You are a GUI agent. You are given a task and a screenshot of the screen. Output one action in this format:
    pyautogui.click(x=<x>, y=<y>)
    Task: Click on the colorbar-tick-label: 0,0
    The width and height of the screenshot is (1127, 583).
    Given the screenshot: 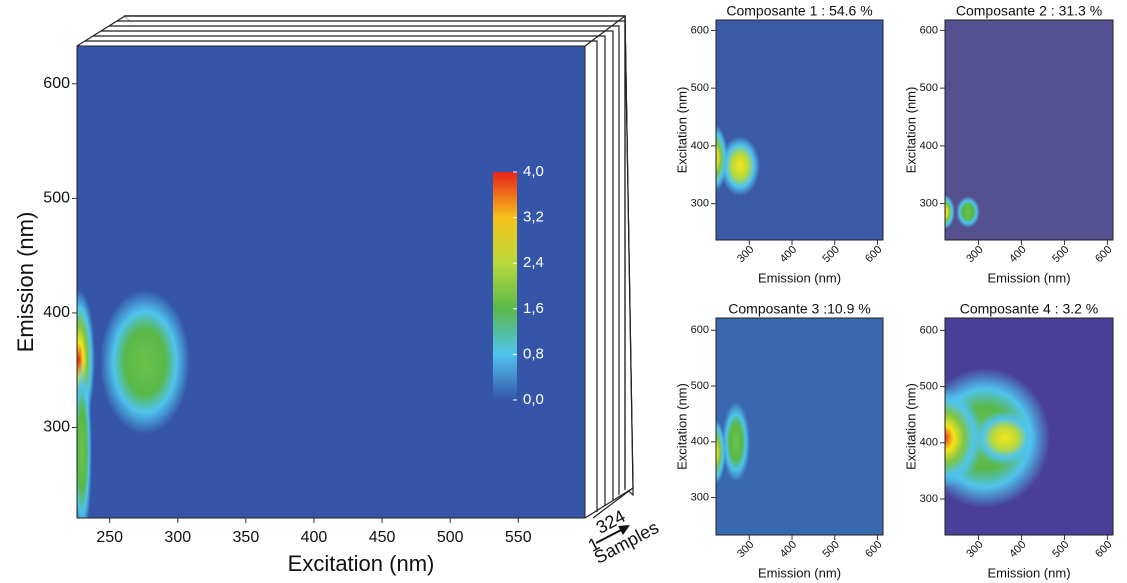 What is the action you would take?
    pyautogui.click(x=533, y=399)
    